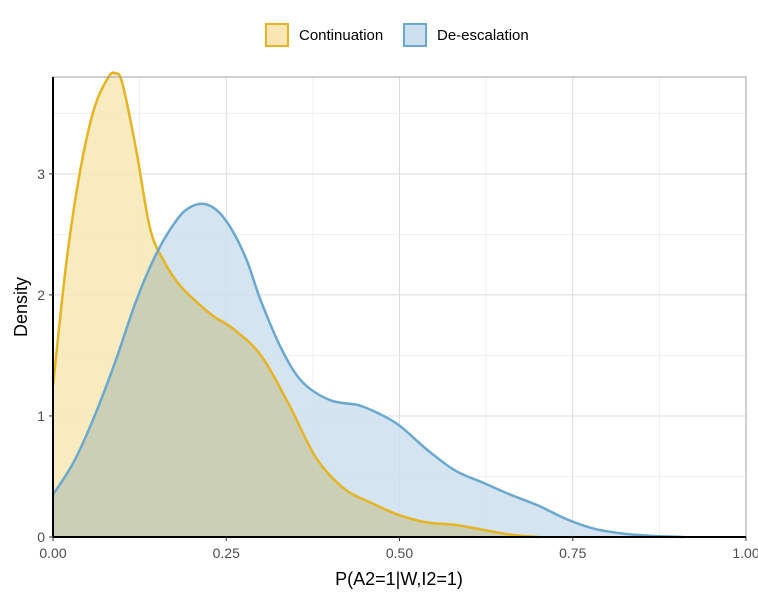 Image resolution: width=758 pixels, height=599 pixels. What do you see at coordinates (41, 174) in the screenshot?
I see `y-tick-label: 3` at bounding box center [41, 174].